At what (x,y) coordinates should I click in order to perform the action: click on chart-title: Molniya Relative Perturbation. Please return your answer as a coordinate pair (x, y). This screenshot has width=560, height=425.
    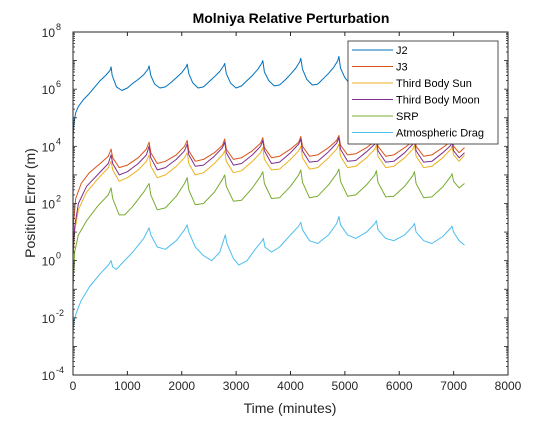
    Looking at the image, I should click on (291, 18).